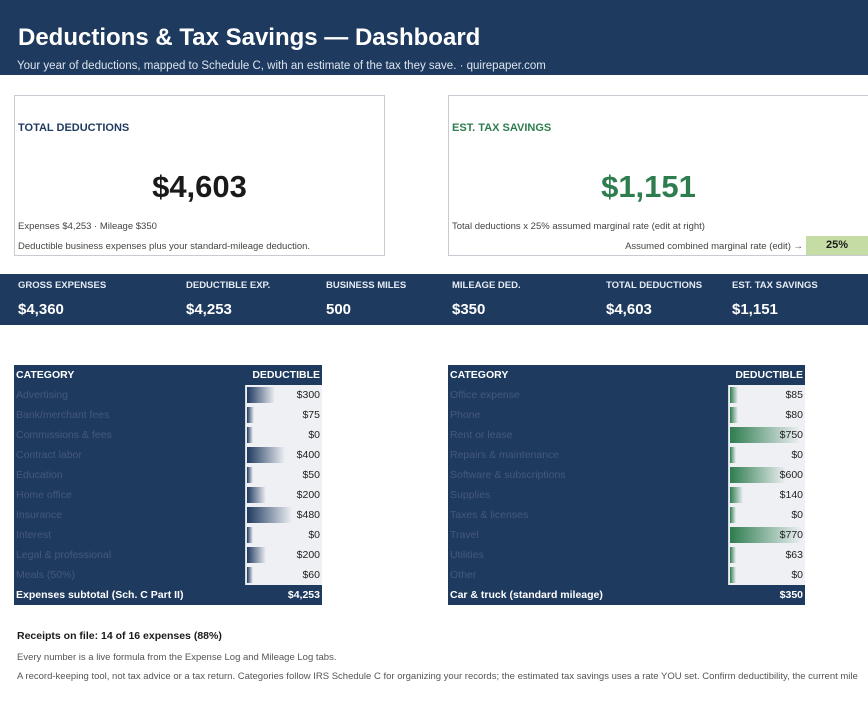  Describe the element at coordinates (45, 375) in the screenshot. I see `column-header-category: CATEGORY` at that location.